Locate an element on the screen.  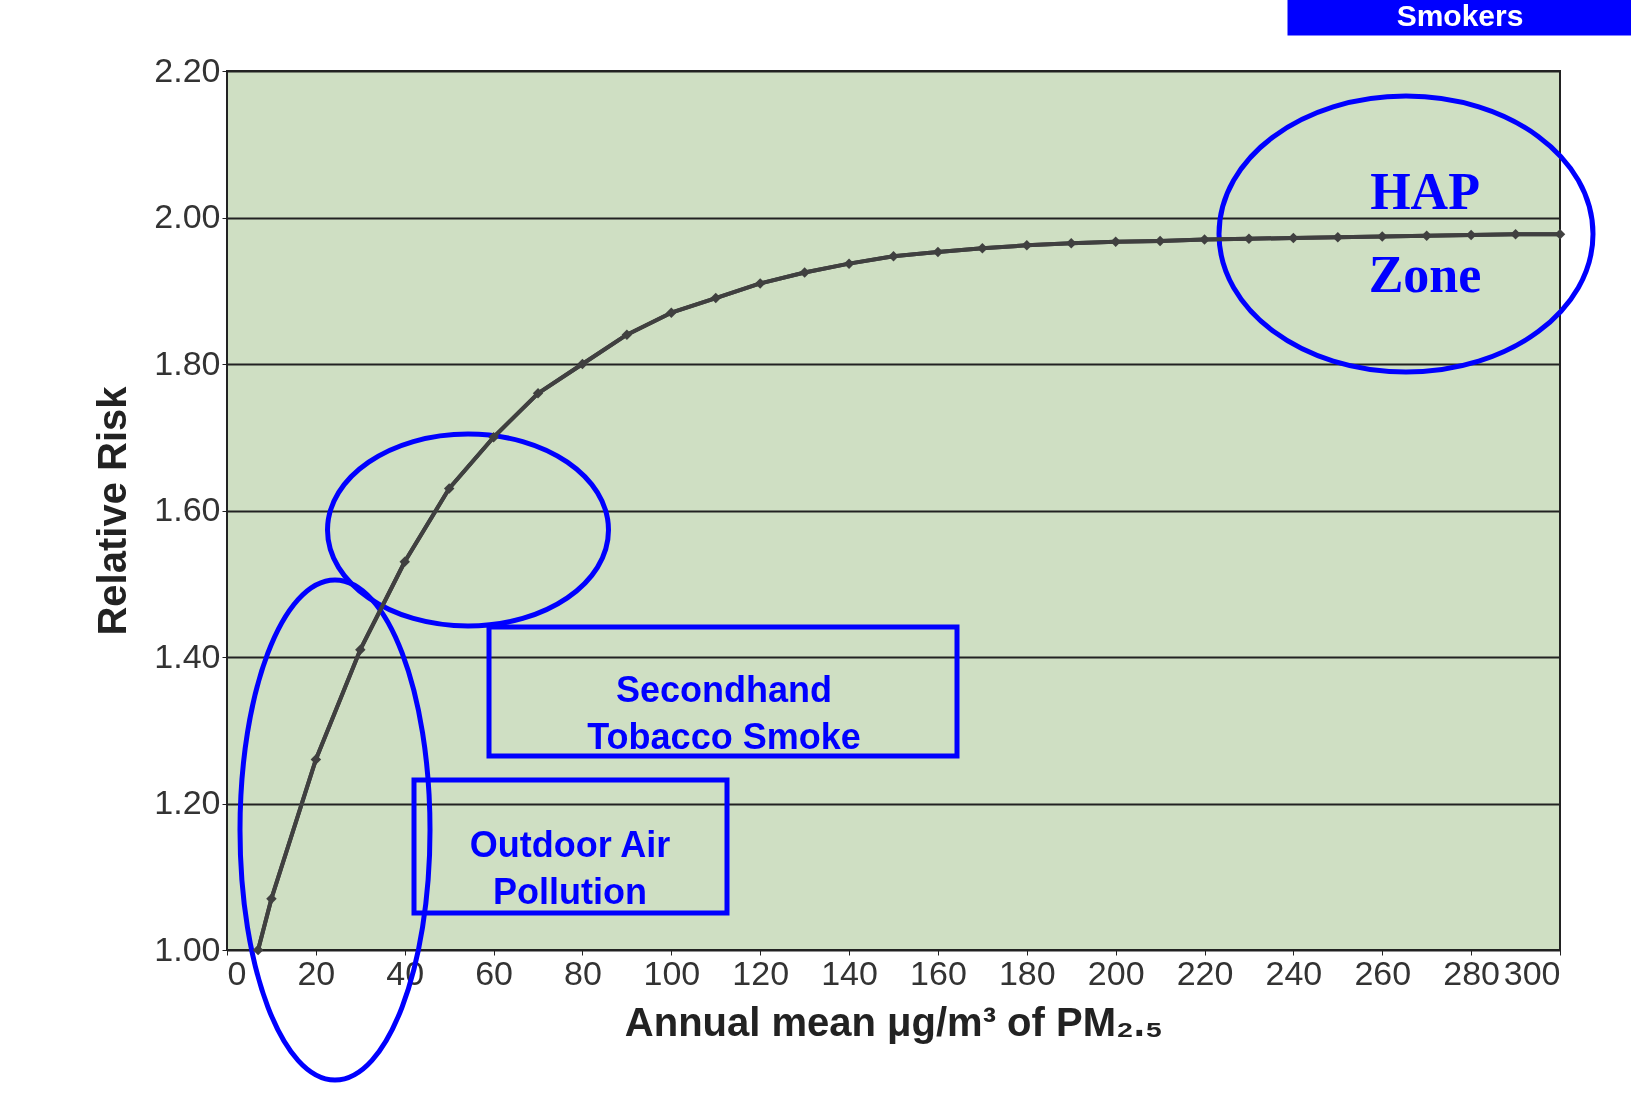
x-tick-label: 100 is located at coordinates (672, 972).